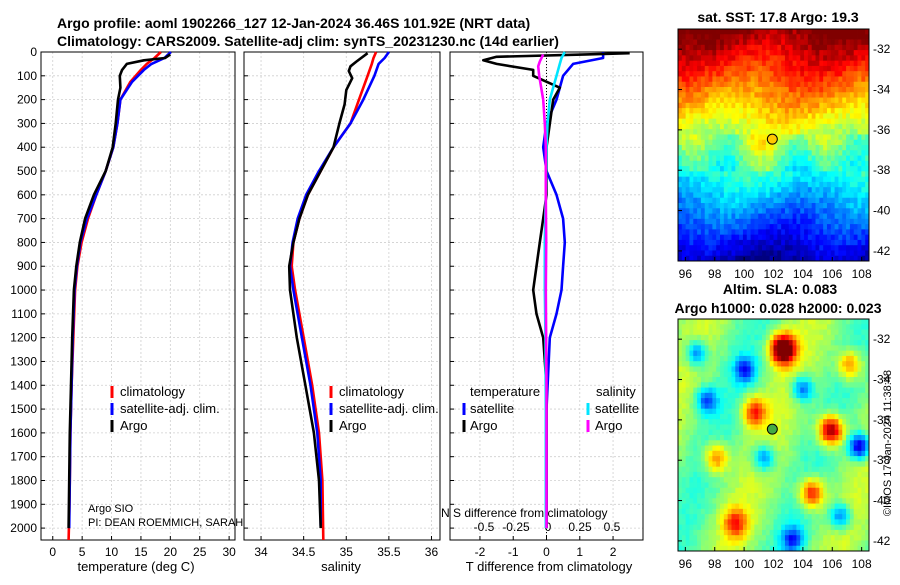 The width and height of the screenshot is (900, 585). I want to click on series-line-argo, so click(119, 291).